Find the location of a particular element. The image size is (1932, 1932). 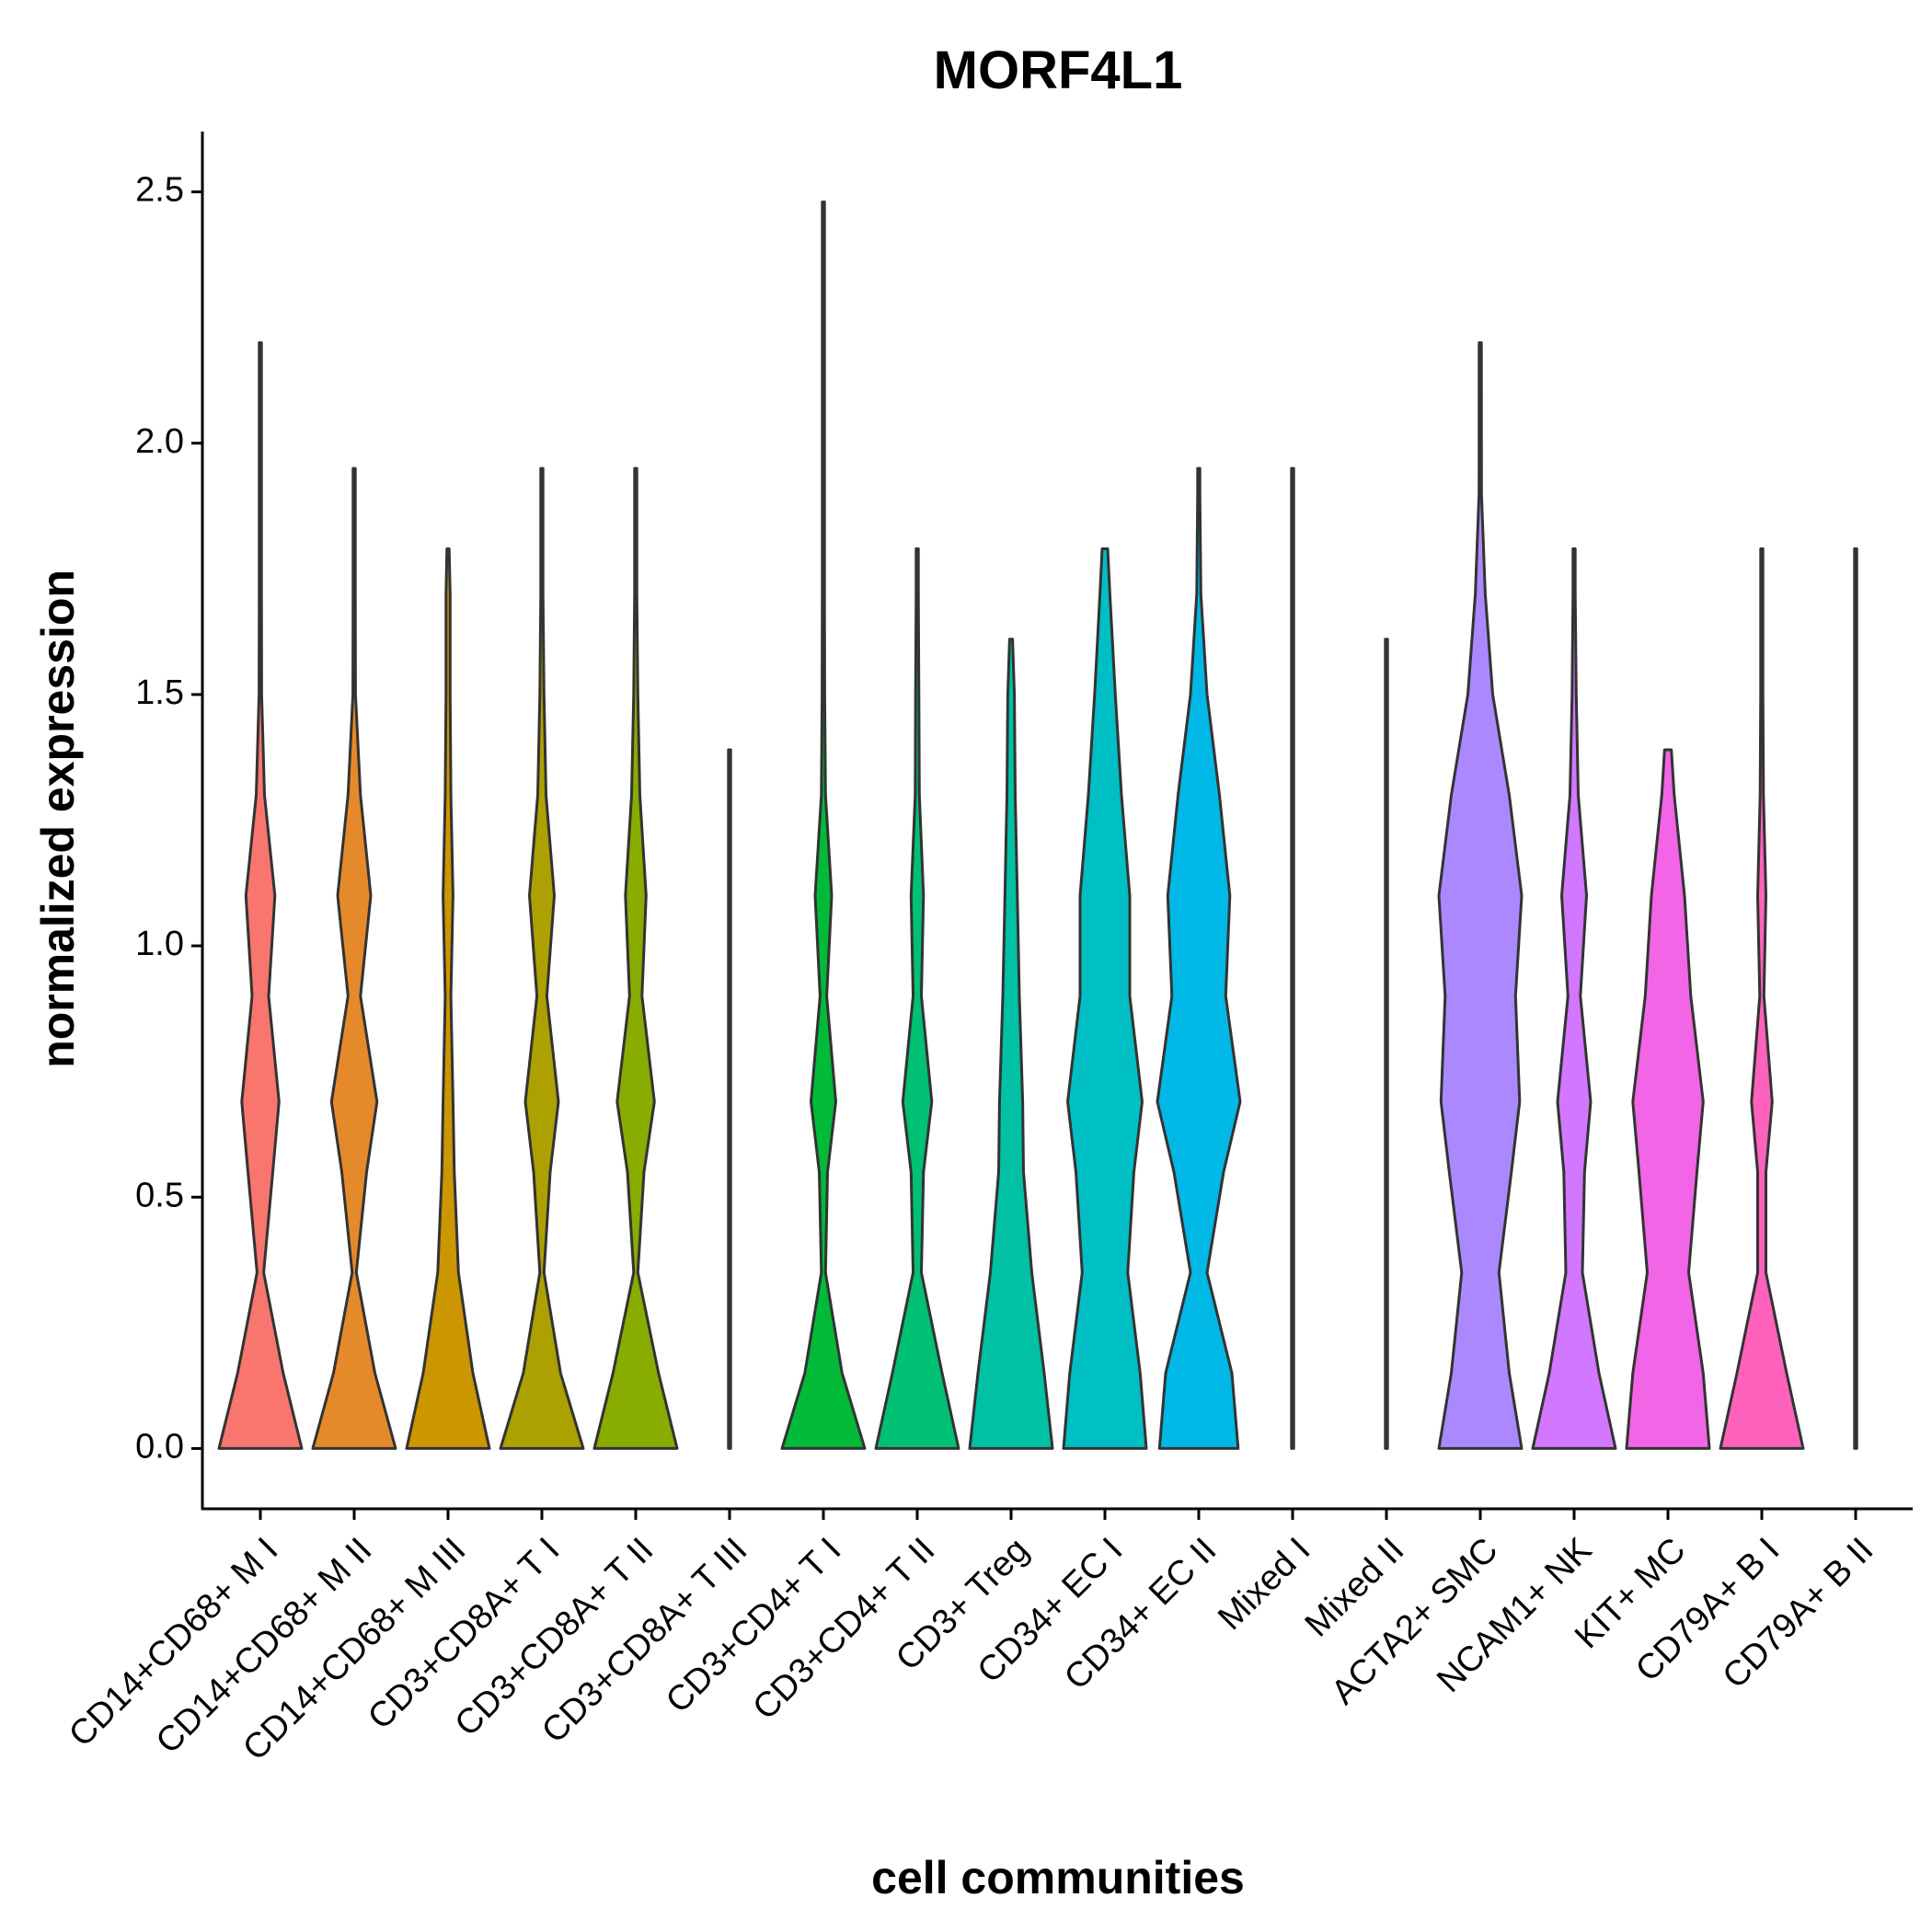

x-axis-title: cell communities is located at coordinates (1058, 1877).